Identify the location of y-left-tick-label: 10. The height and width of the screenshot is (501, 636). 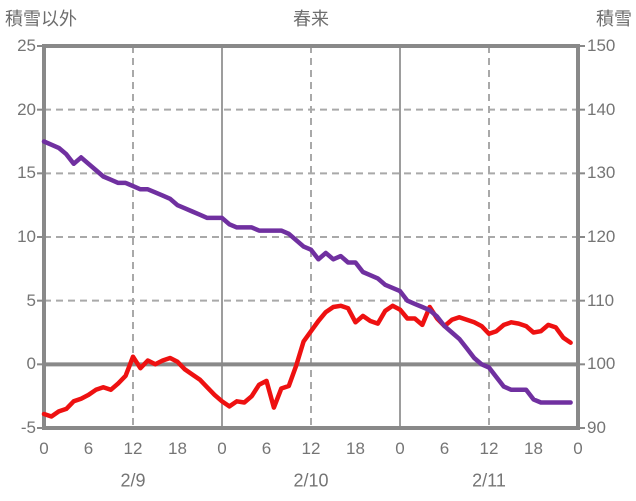
(26, 236).